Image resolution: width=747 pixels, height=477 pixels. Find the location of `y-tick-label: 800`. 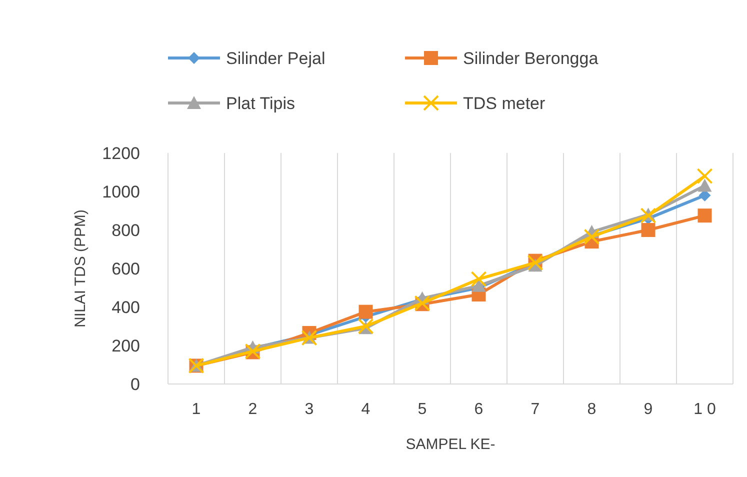

y-tick-label: 800 is located at coordinates (126, 230).